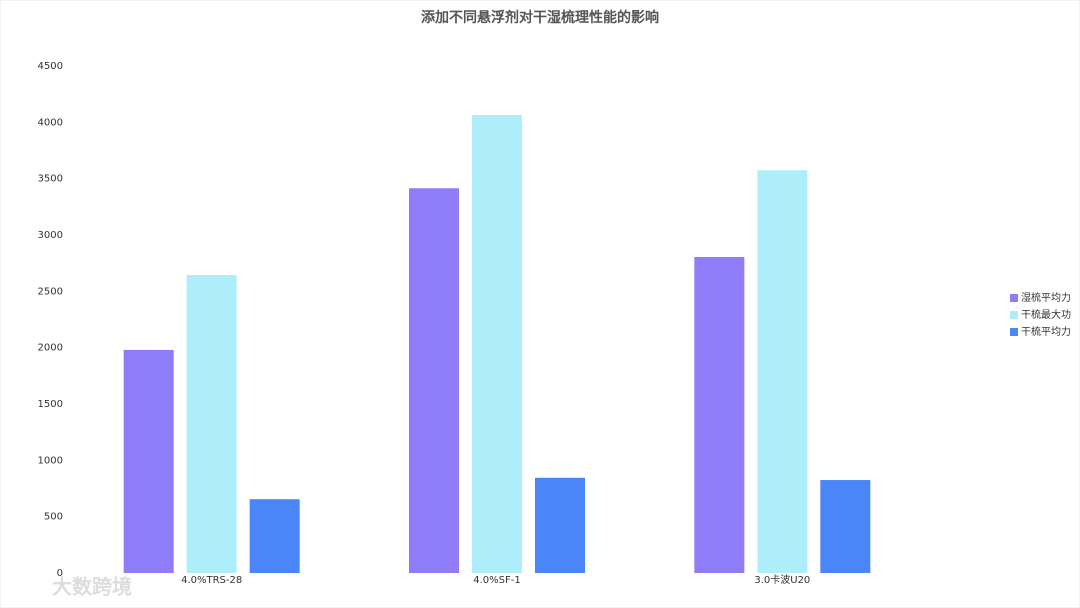 The image size is (1080, 608). Describe the element at coordinates (1046, 331) in the screenshot. I see `legend-label: 干梳平均力` at that location.